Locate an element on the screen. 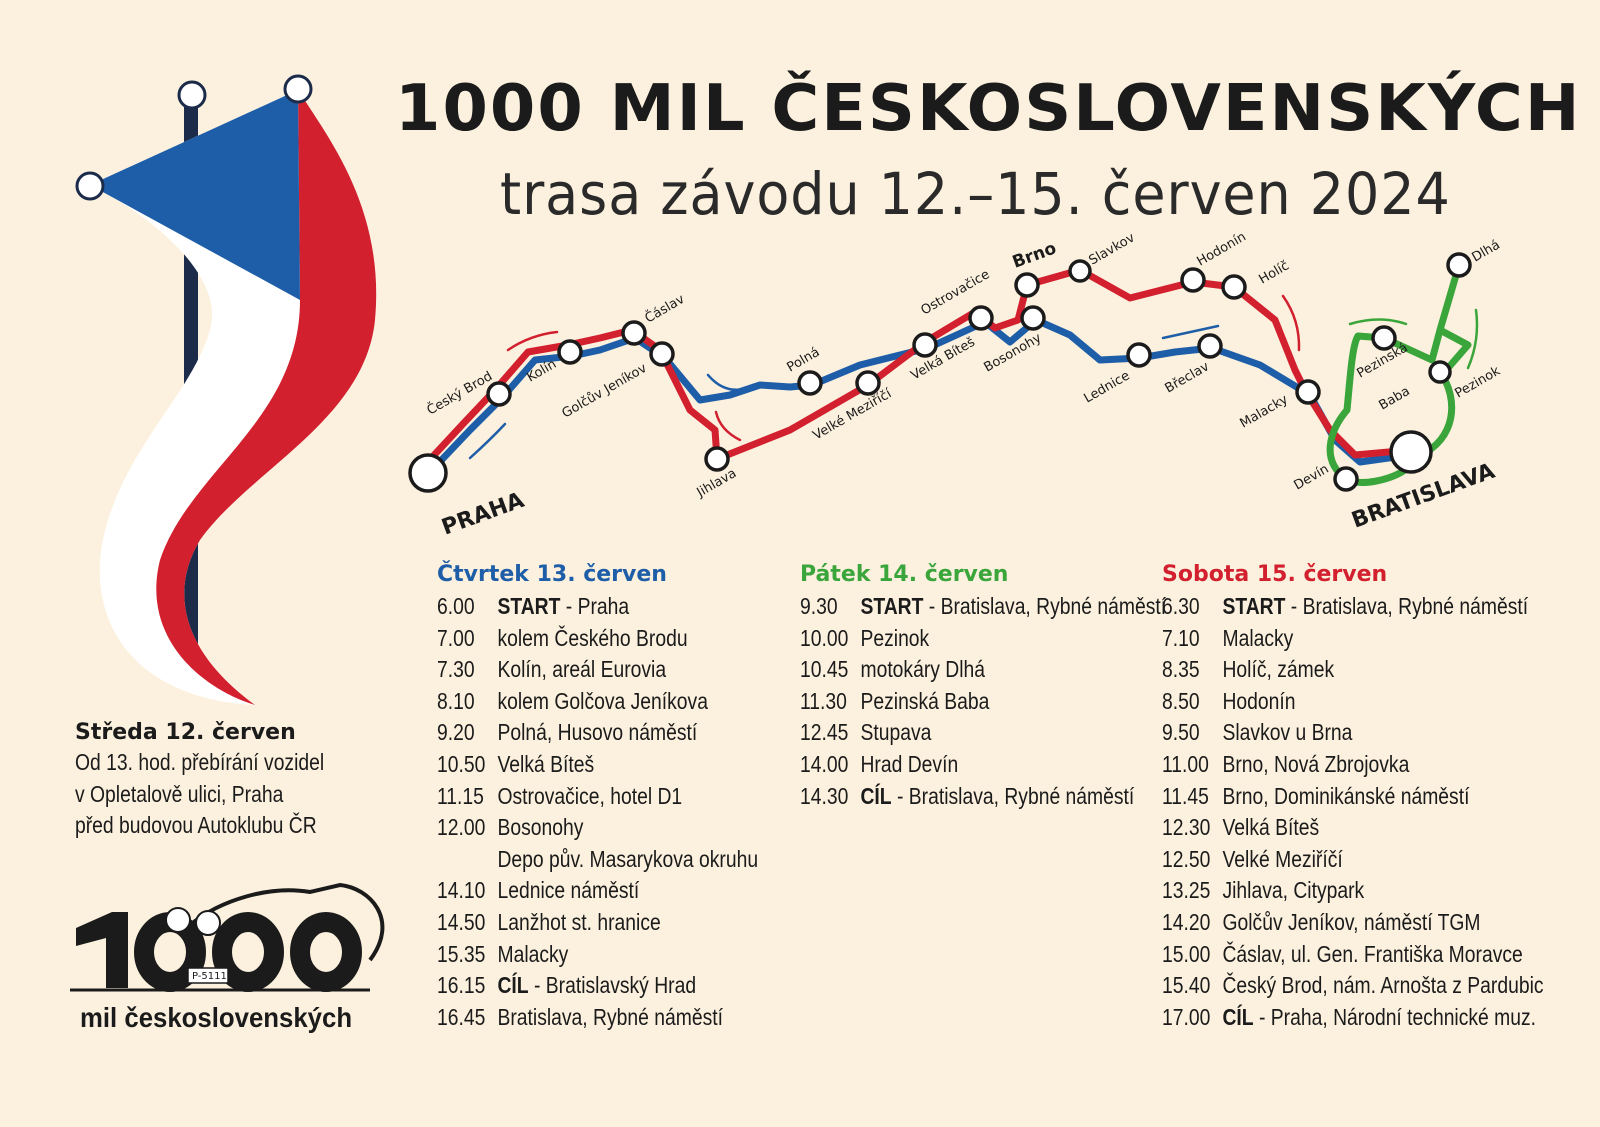 Image resolution: width=1600 pixels, height=1127 pixels. station-label-pezinska-baba-2: Baba is located at coordinates (1395, 399).